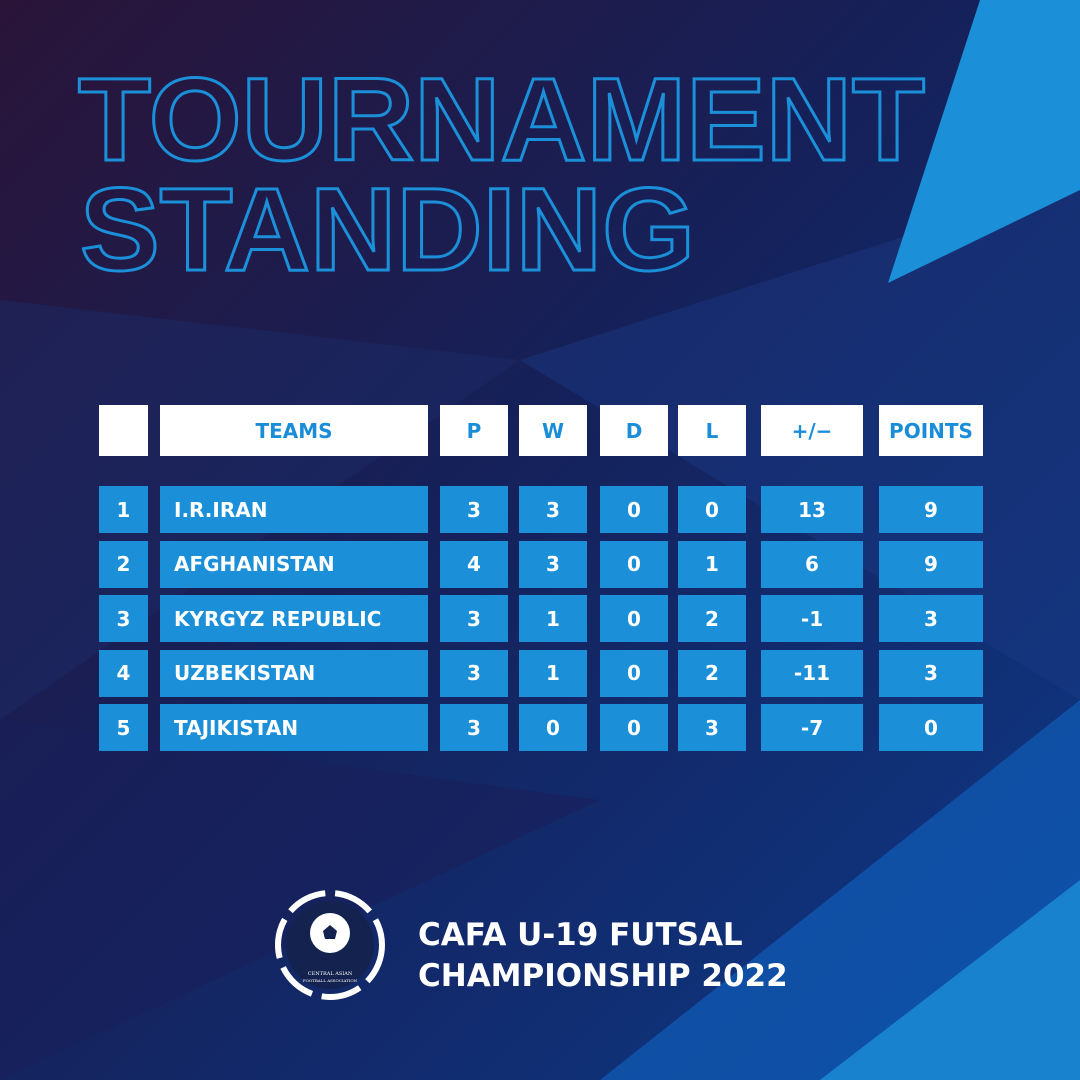  I want to click on header-cell: L, so click(712, 430).